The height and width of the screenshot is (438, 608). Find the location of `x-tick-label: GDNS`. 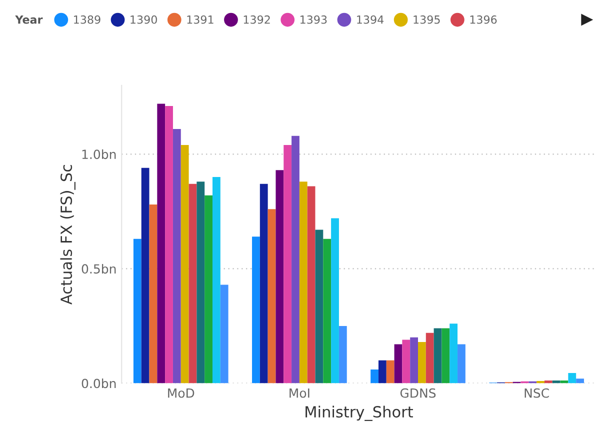

x-tick-label: GDNS is located at coordinates (418, 393).